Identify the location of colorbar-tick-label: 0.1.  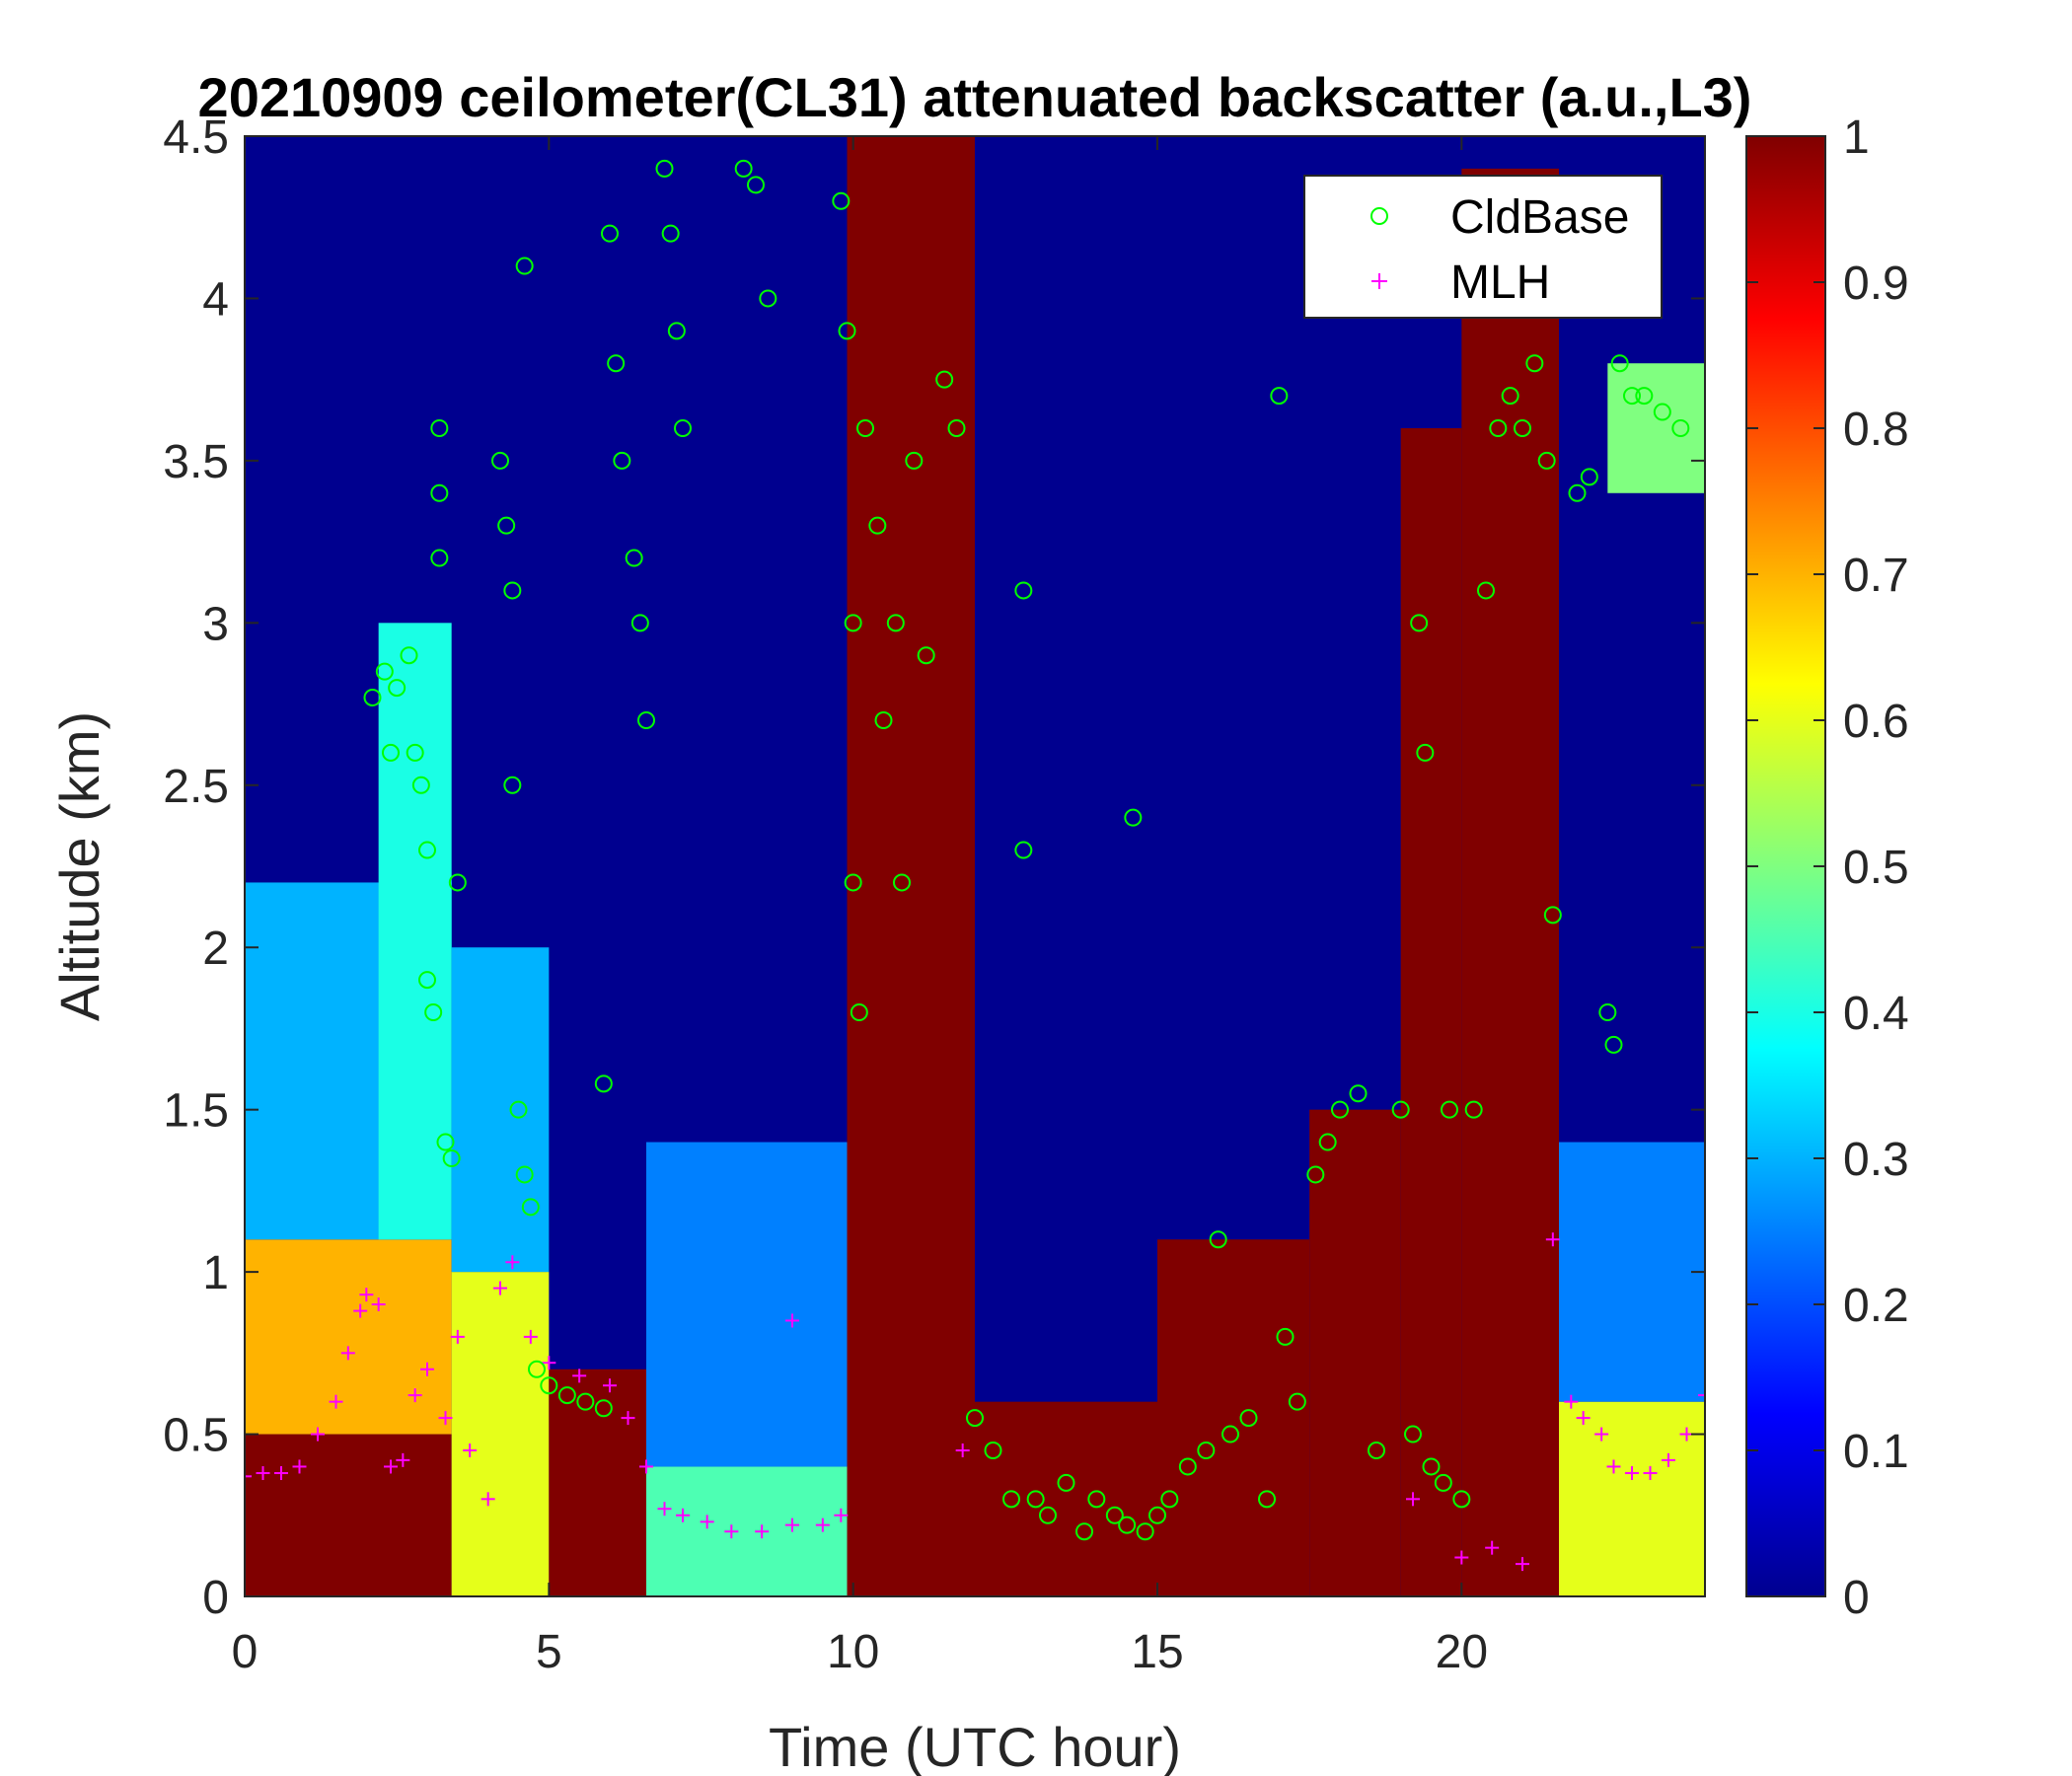
(1876, 1452).